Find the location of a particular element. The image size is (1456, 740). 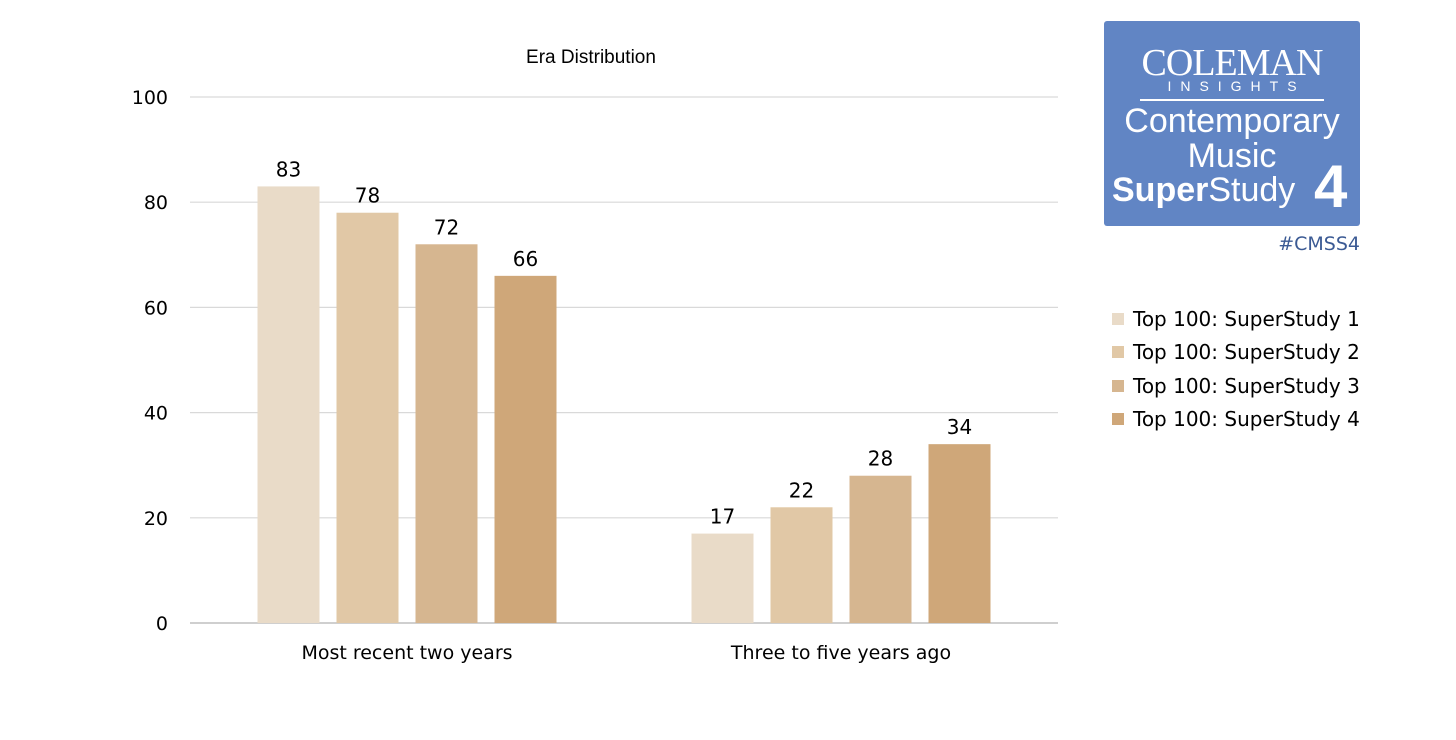

y-tick-label: 80 is located at coordinates (156, 203).